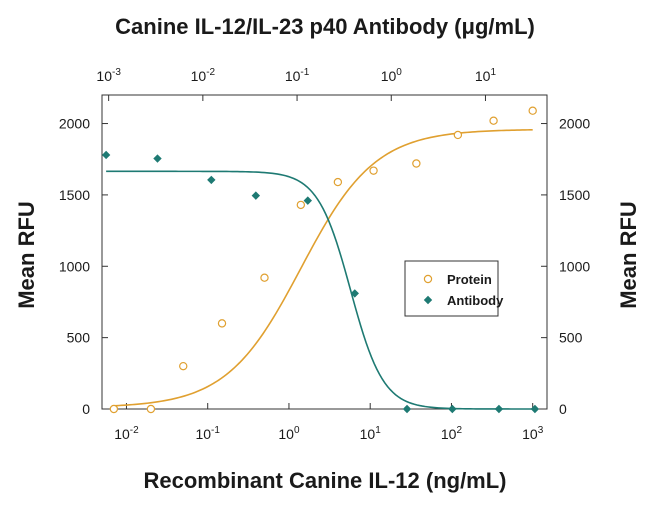 This screenshot has width=650, height=507. What do you see at coordinates (451, 288) in the screenshot?
I see `legend-box` at bounding box center [451, 288].